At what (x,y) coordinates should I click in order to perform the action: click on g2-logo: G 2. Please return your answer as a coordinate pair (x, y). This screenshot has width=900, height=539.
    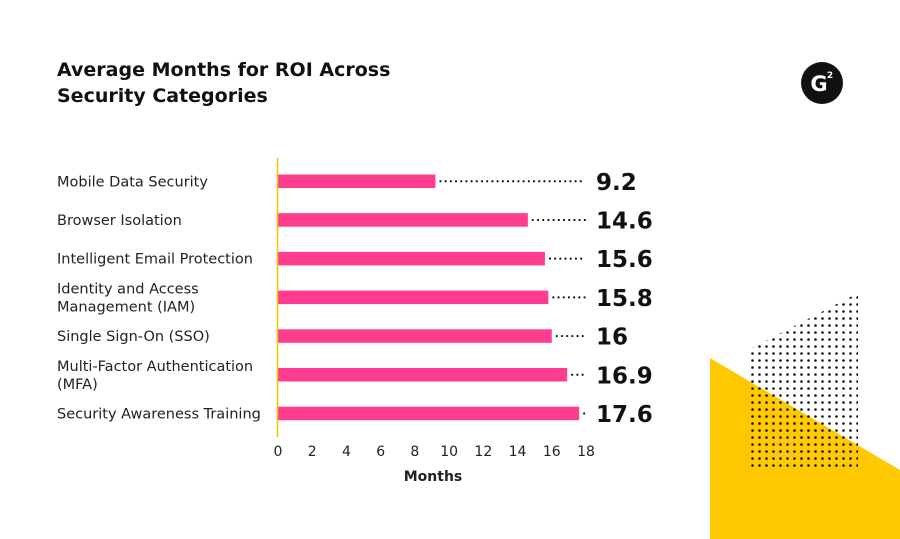
    Looking at the image, I should click on (822, 83).